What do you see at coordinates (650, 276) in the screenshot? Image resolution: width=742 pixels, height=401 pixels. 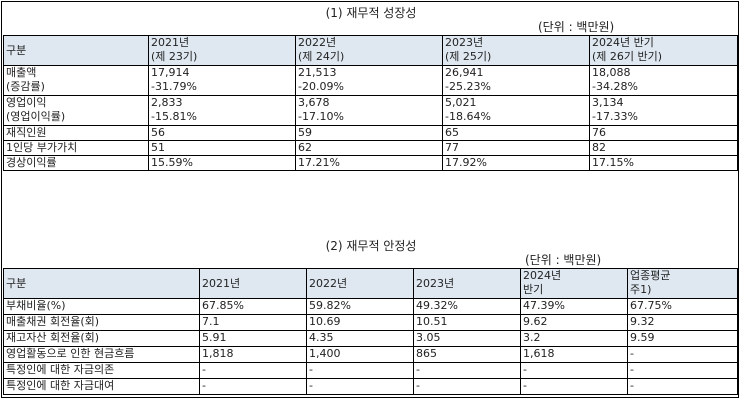 I see `header-industry: 업종평균` at bounding box center [650, 276].